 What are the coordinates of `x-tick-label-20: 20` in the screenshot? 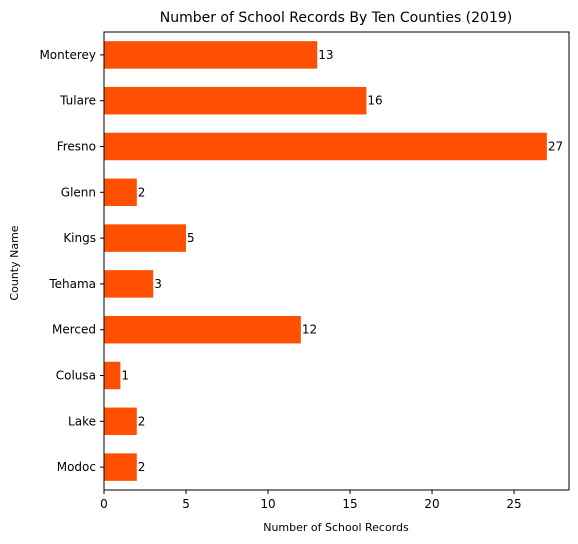 It's located at (431, 504).